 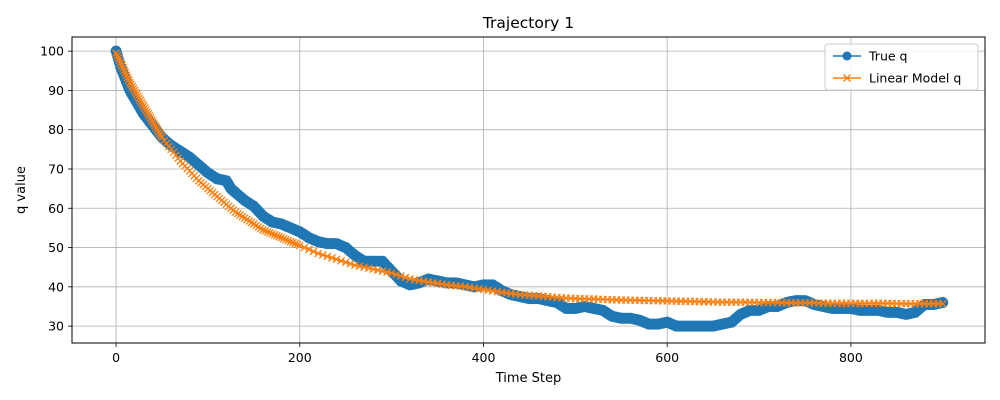 I want to click on y-tick-label: 90, so click(x=56, y=90).